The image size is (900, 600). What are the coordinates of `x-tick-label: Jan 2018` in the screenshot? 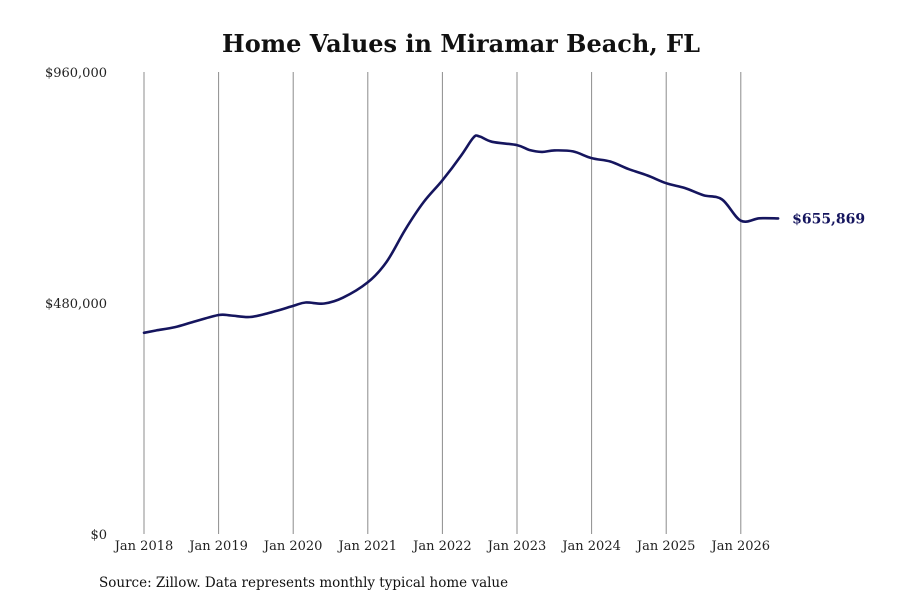 It's located at (143, 546).